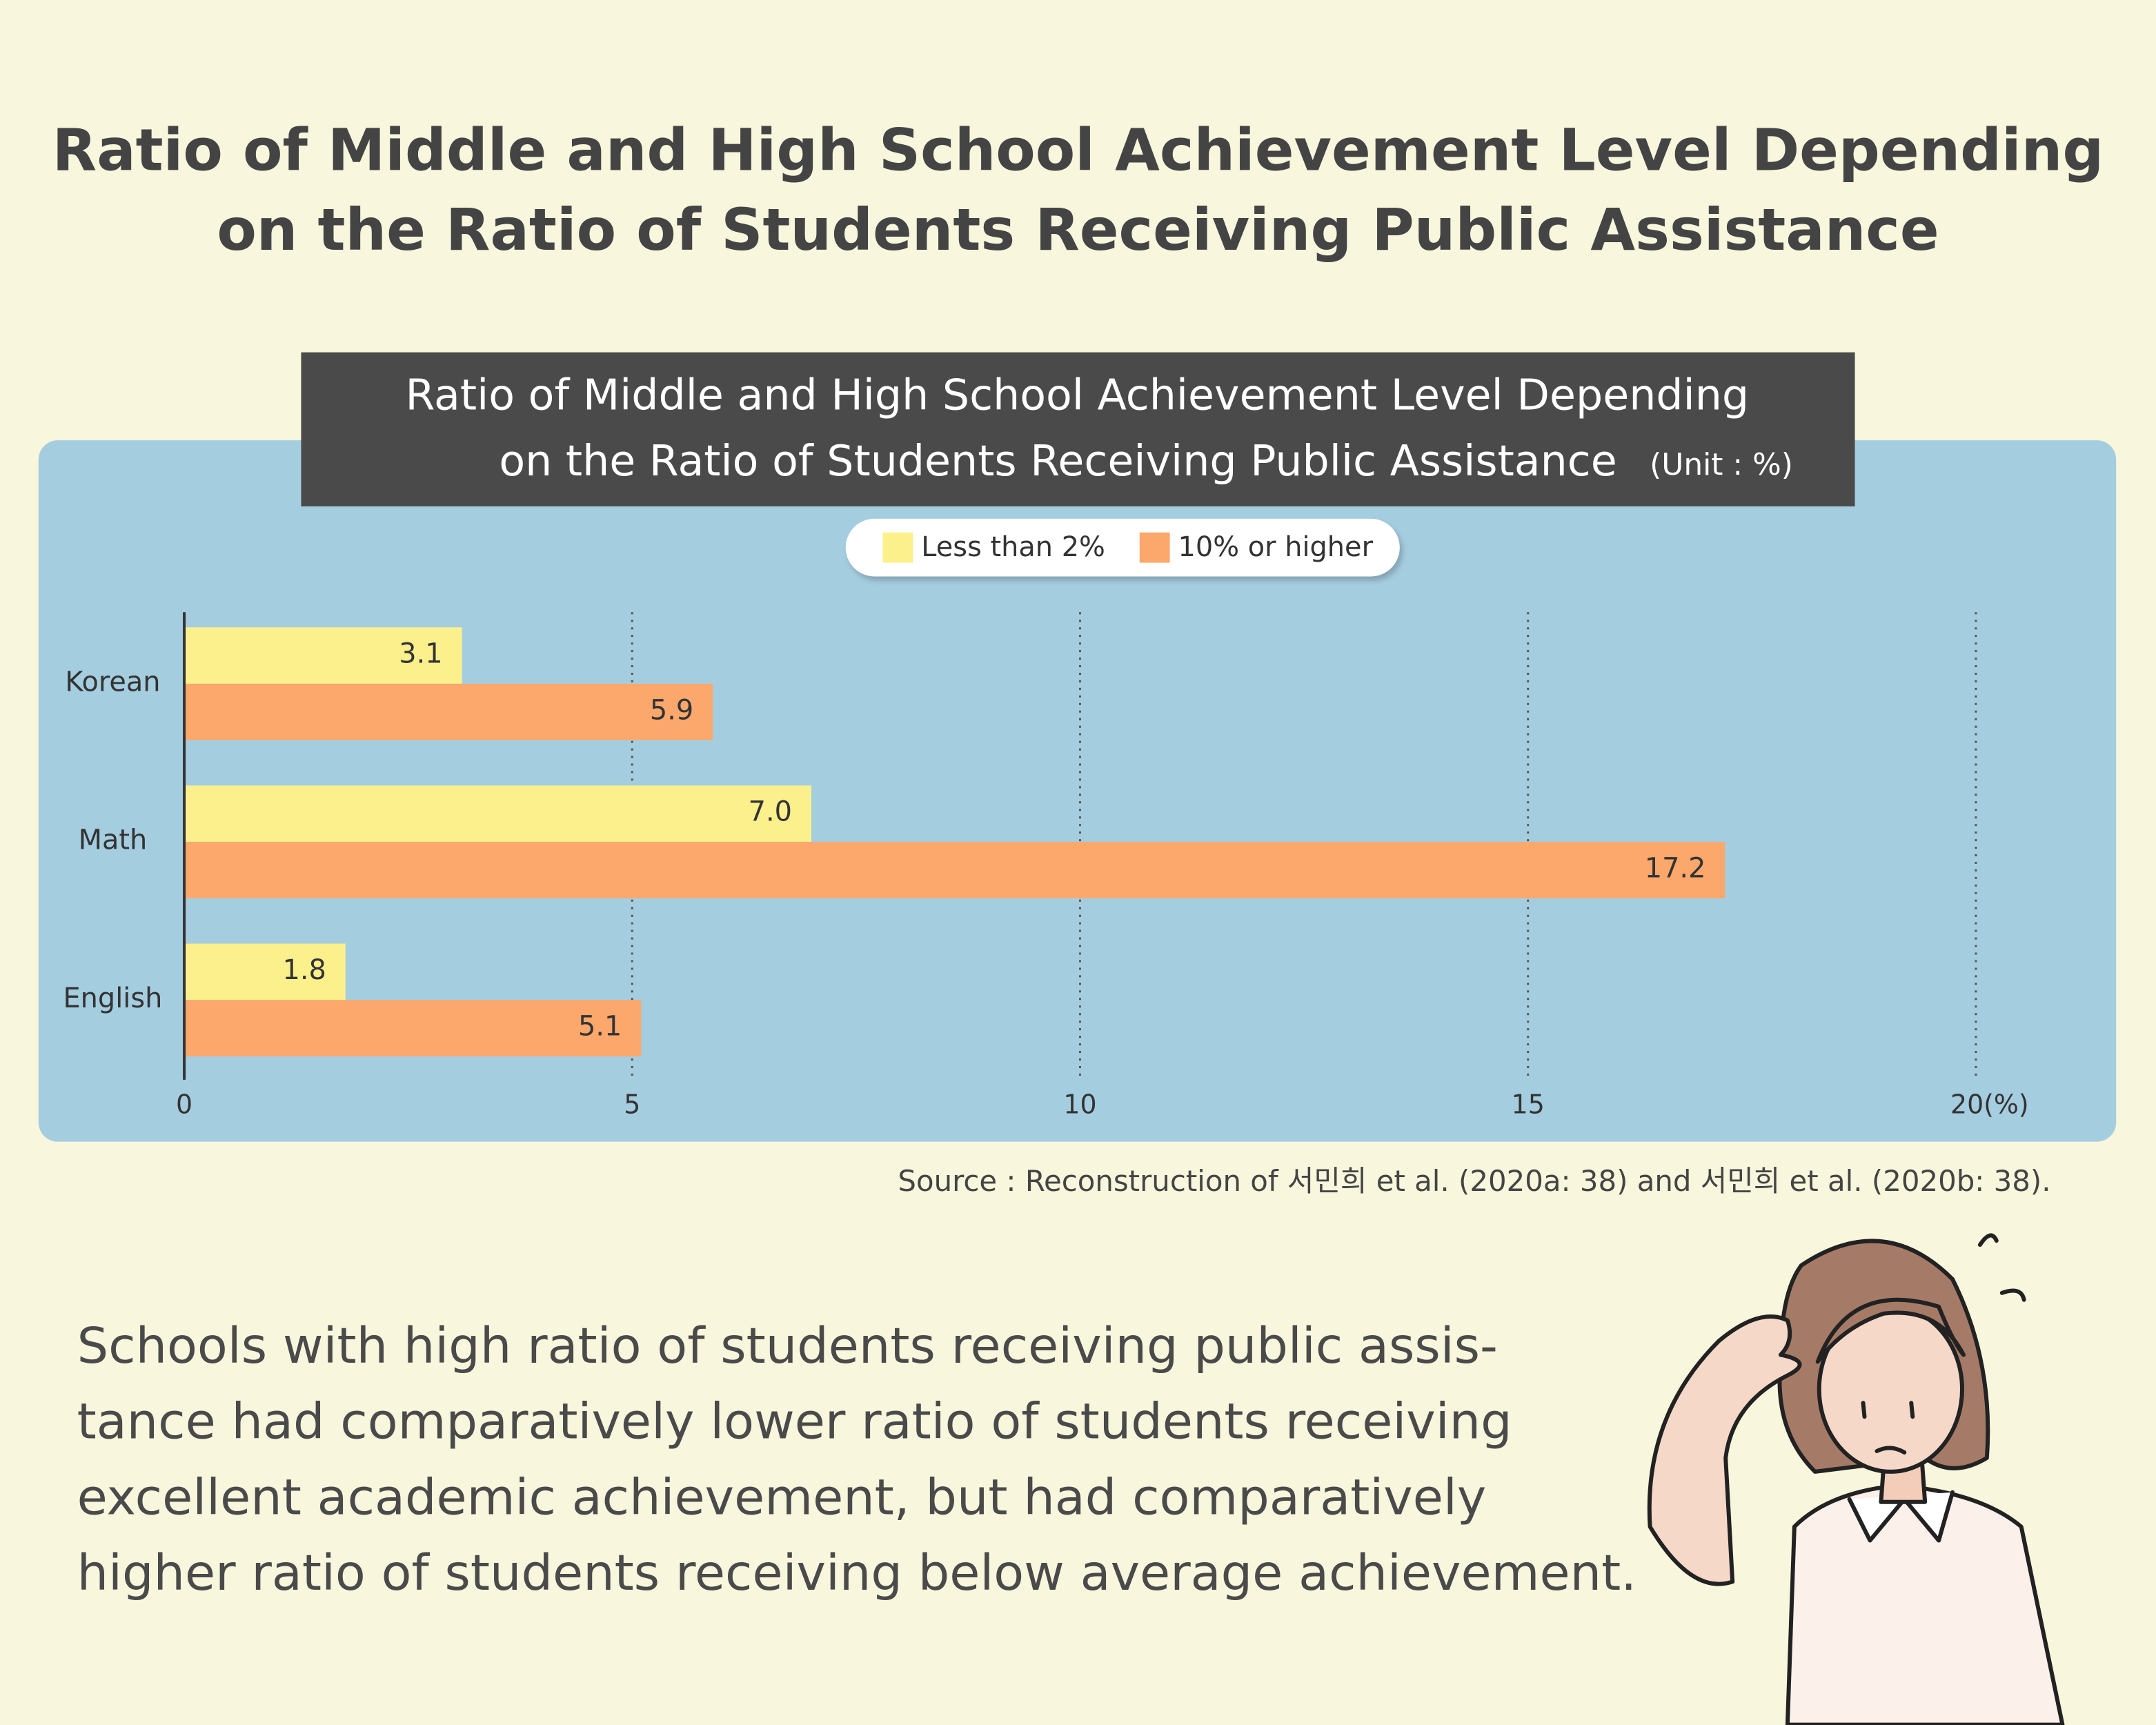 This screenshot has height=1725, width=2156. I want to click on y-tick-label: Math, so click(114, 840).